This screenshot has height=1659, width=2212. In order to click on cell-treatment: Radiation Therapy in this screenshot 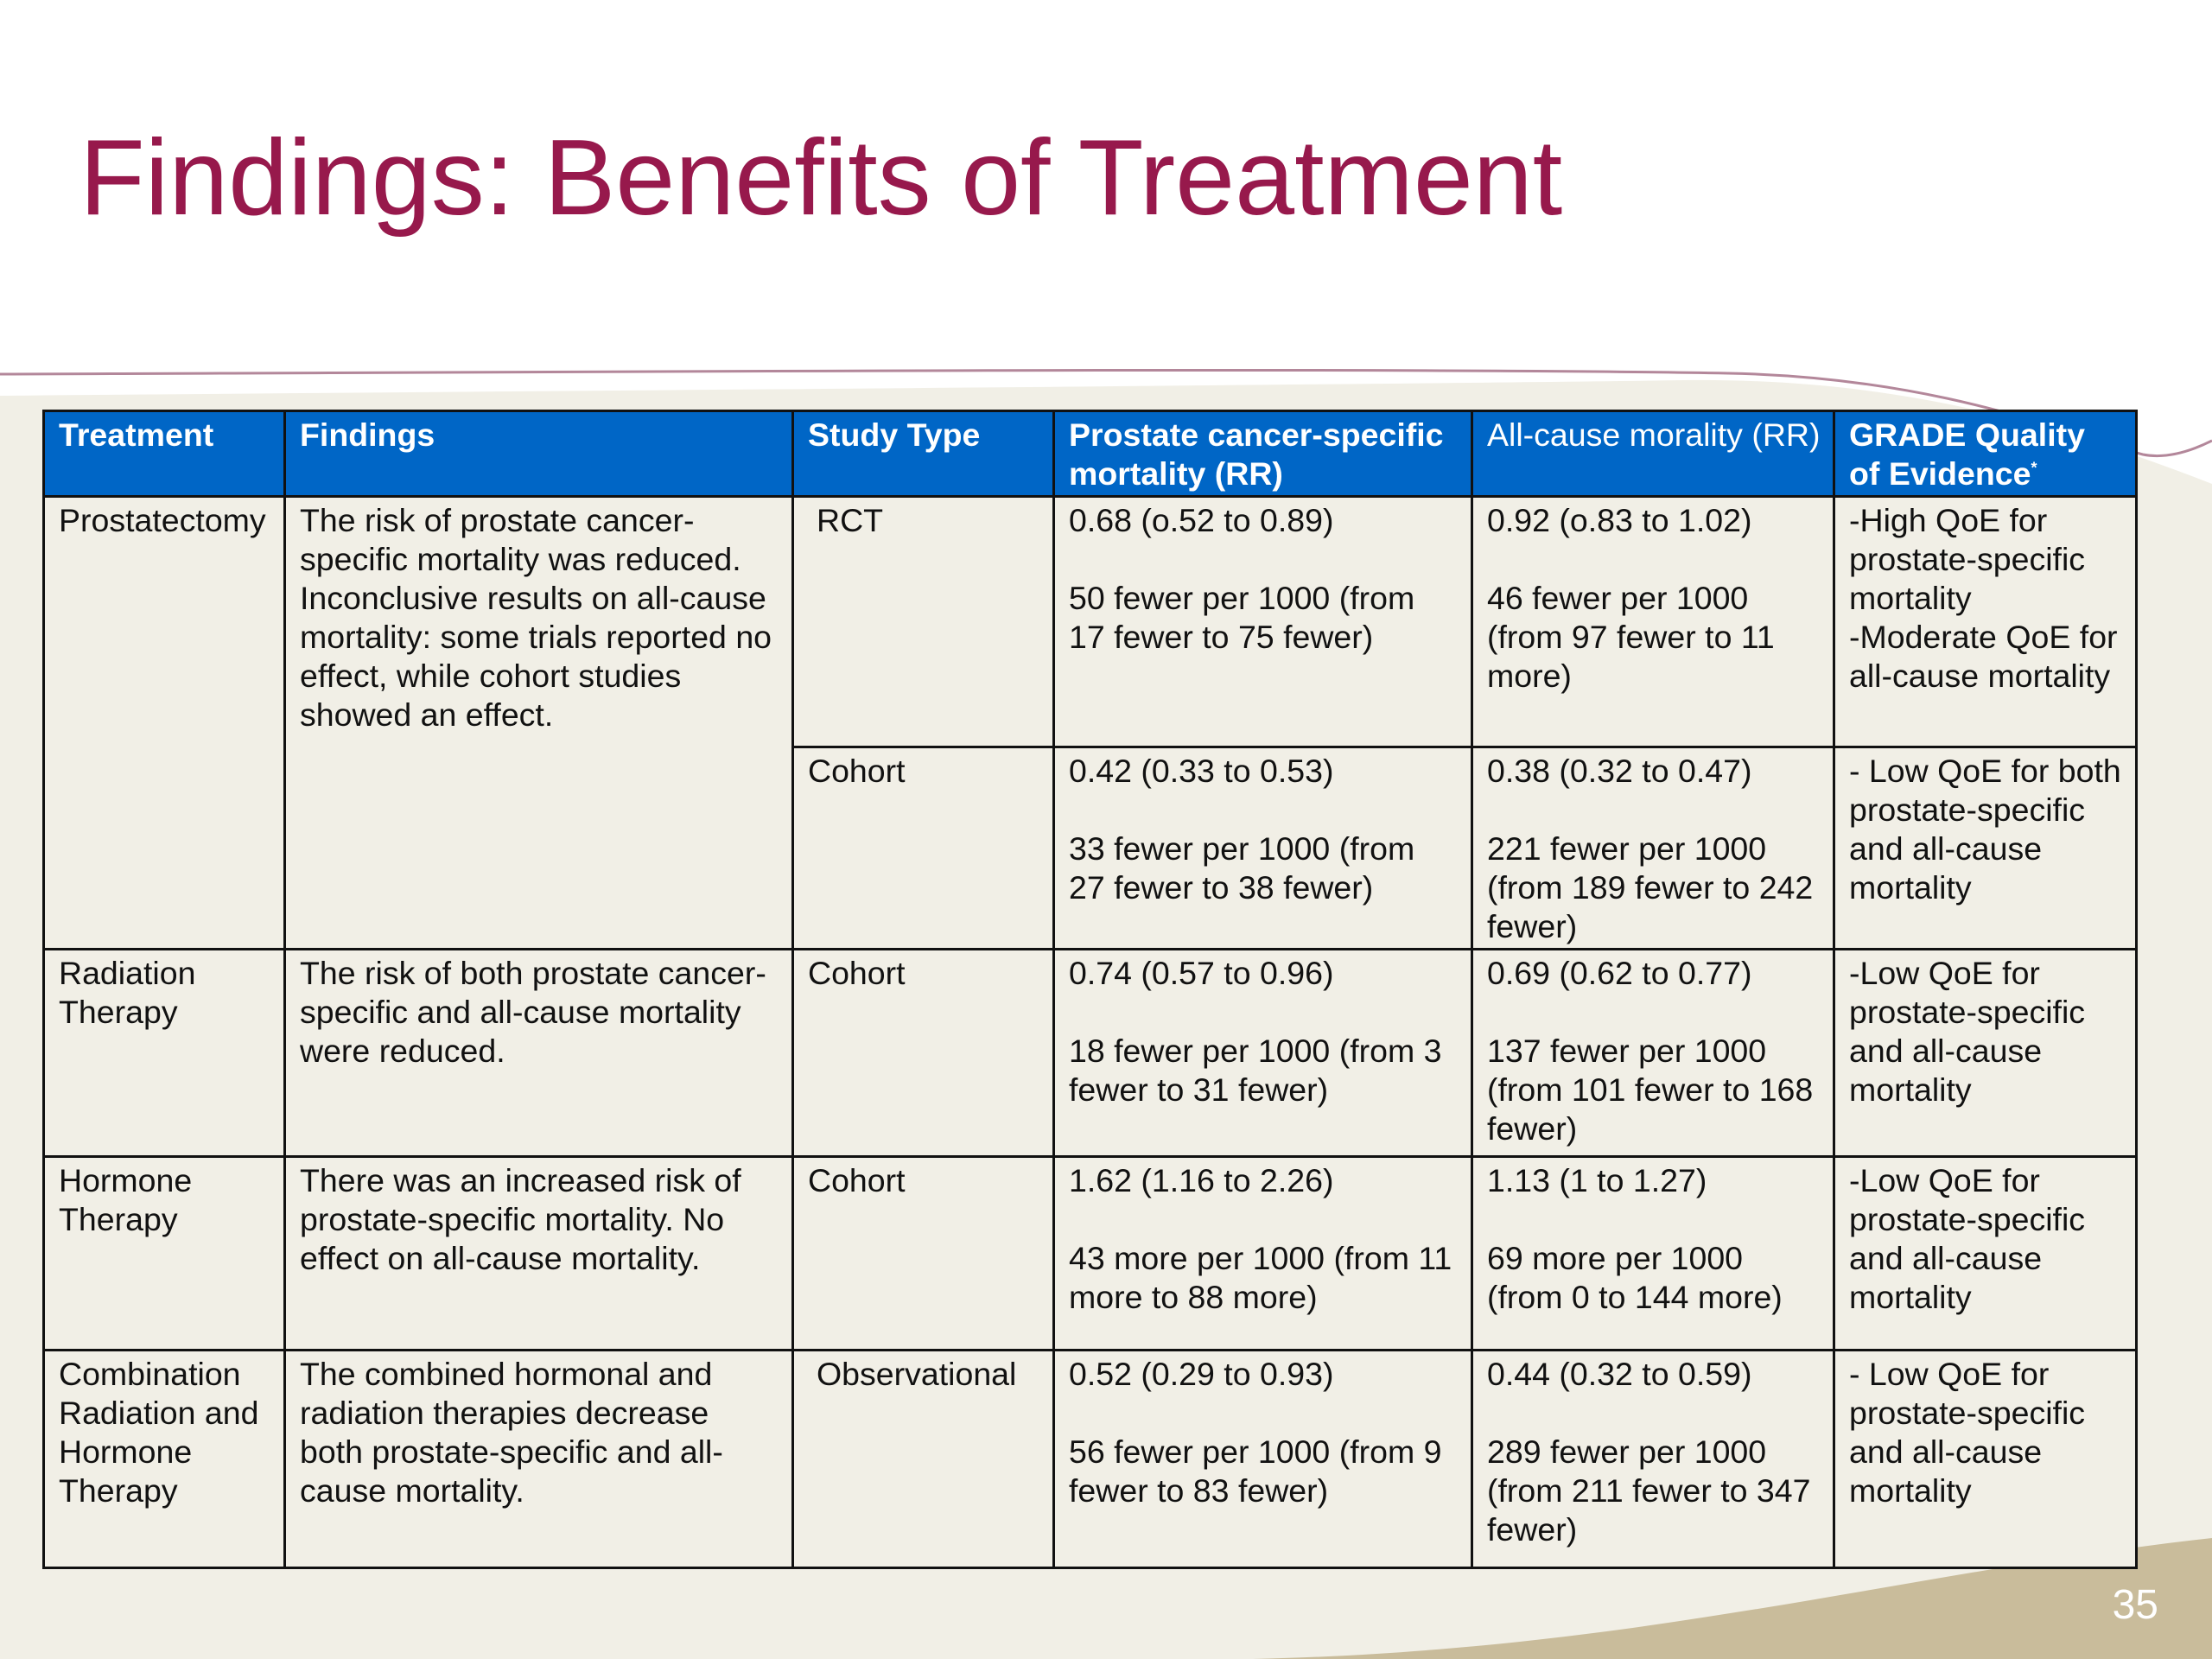, I will do `click(164, 1053)`.